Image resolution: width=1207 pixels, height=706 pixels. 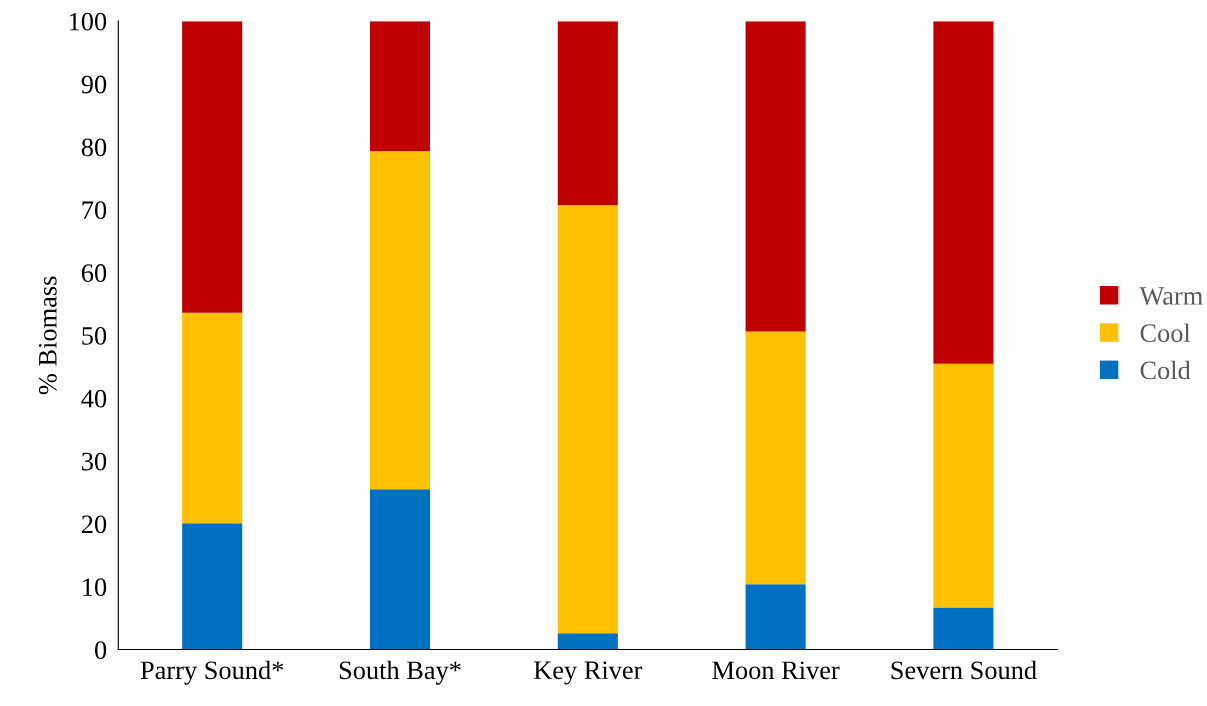 I want to click on x-tick-label: Moon River, so click(x=776, y=670).